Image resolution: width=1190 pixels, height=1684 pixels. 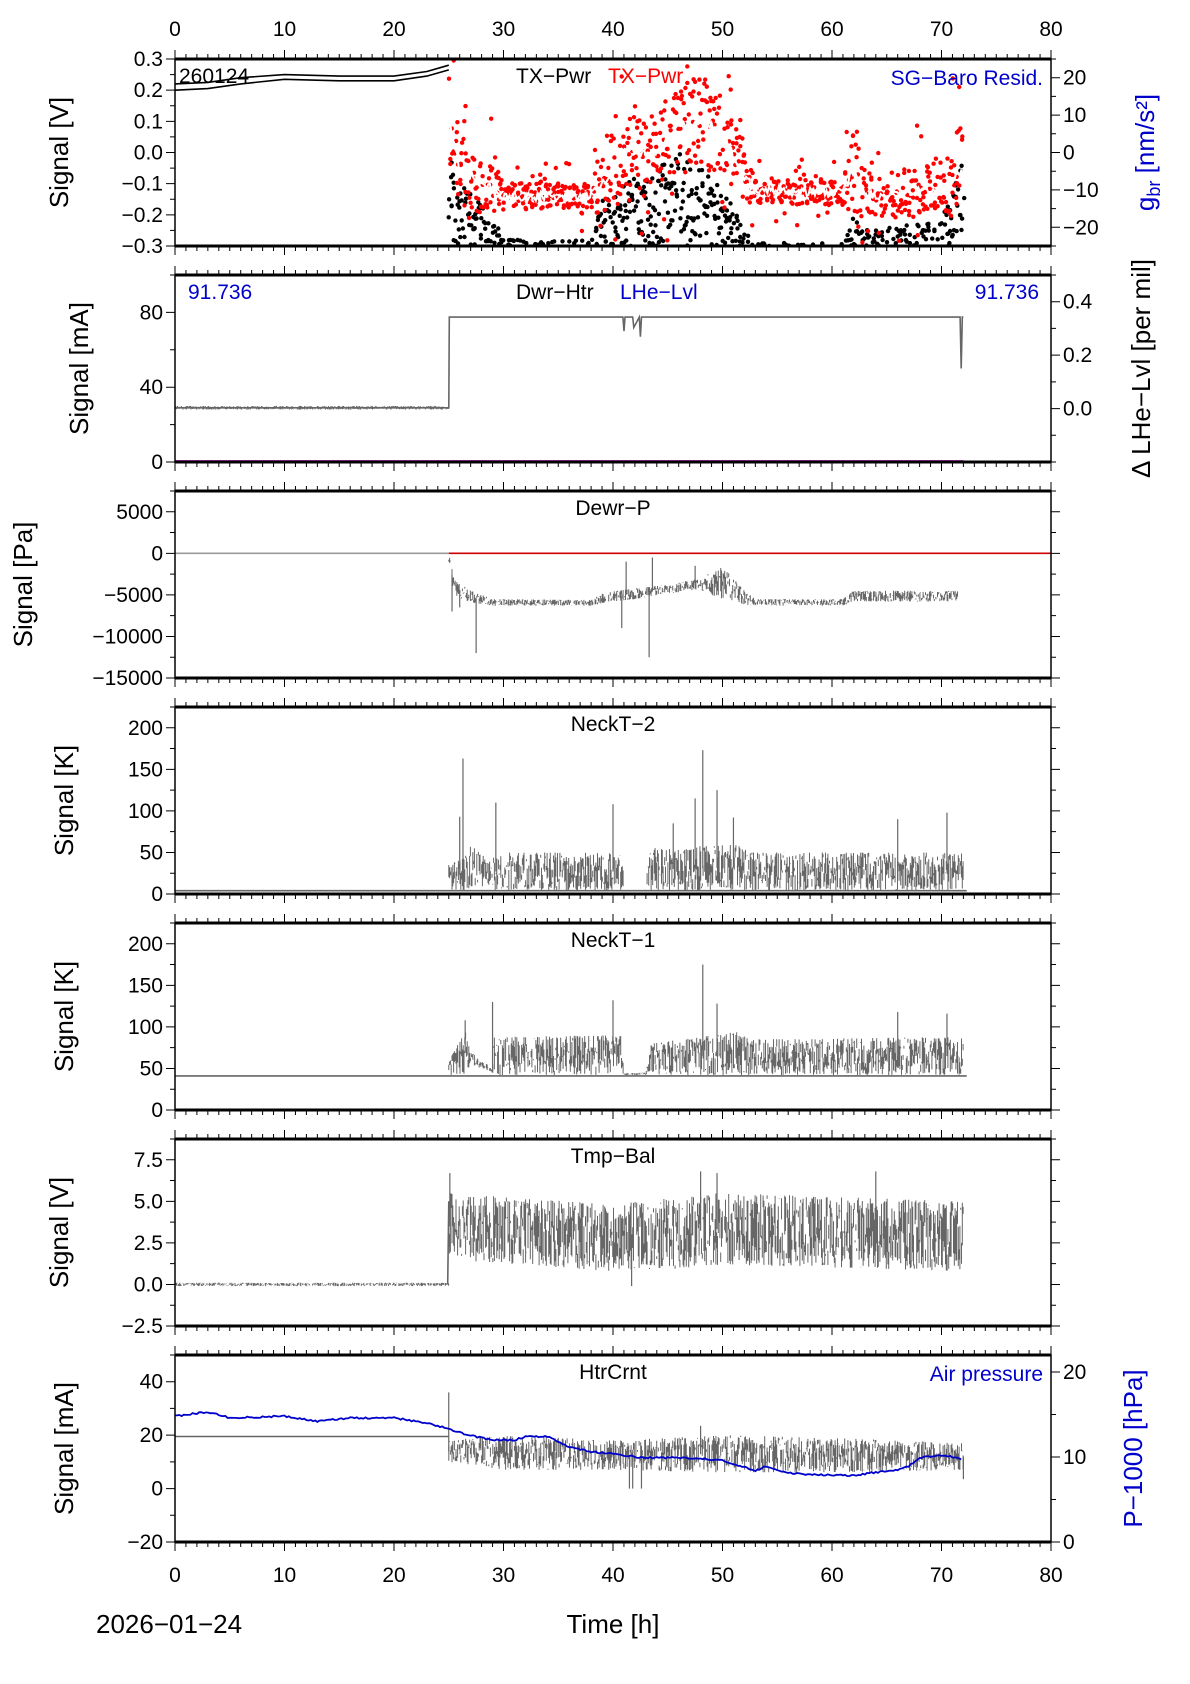 I want to click on air-pressure-line, so click(x=568, y=1444).